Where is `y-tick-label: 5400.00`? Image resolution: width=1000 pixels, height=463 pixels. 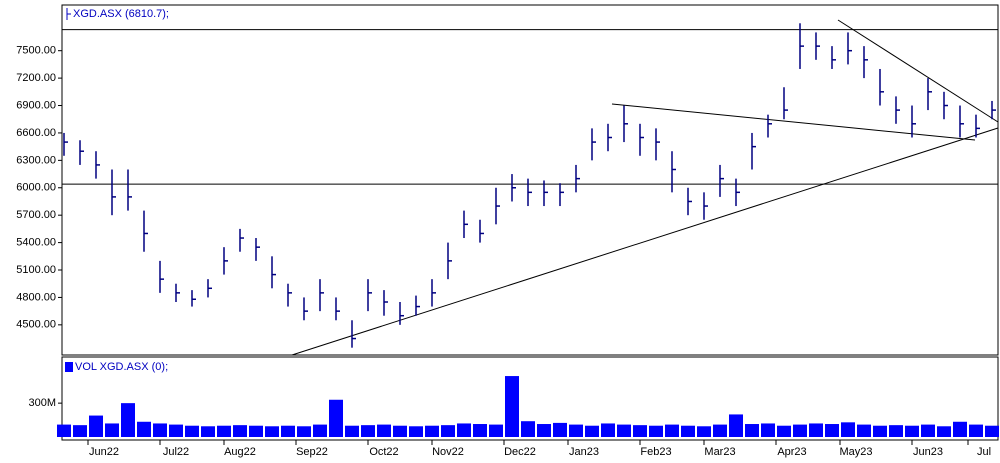
y-tick-label: 5400.00 is located at coordinates (36, 243).